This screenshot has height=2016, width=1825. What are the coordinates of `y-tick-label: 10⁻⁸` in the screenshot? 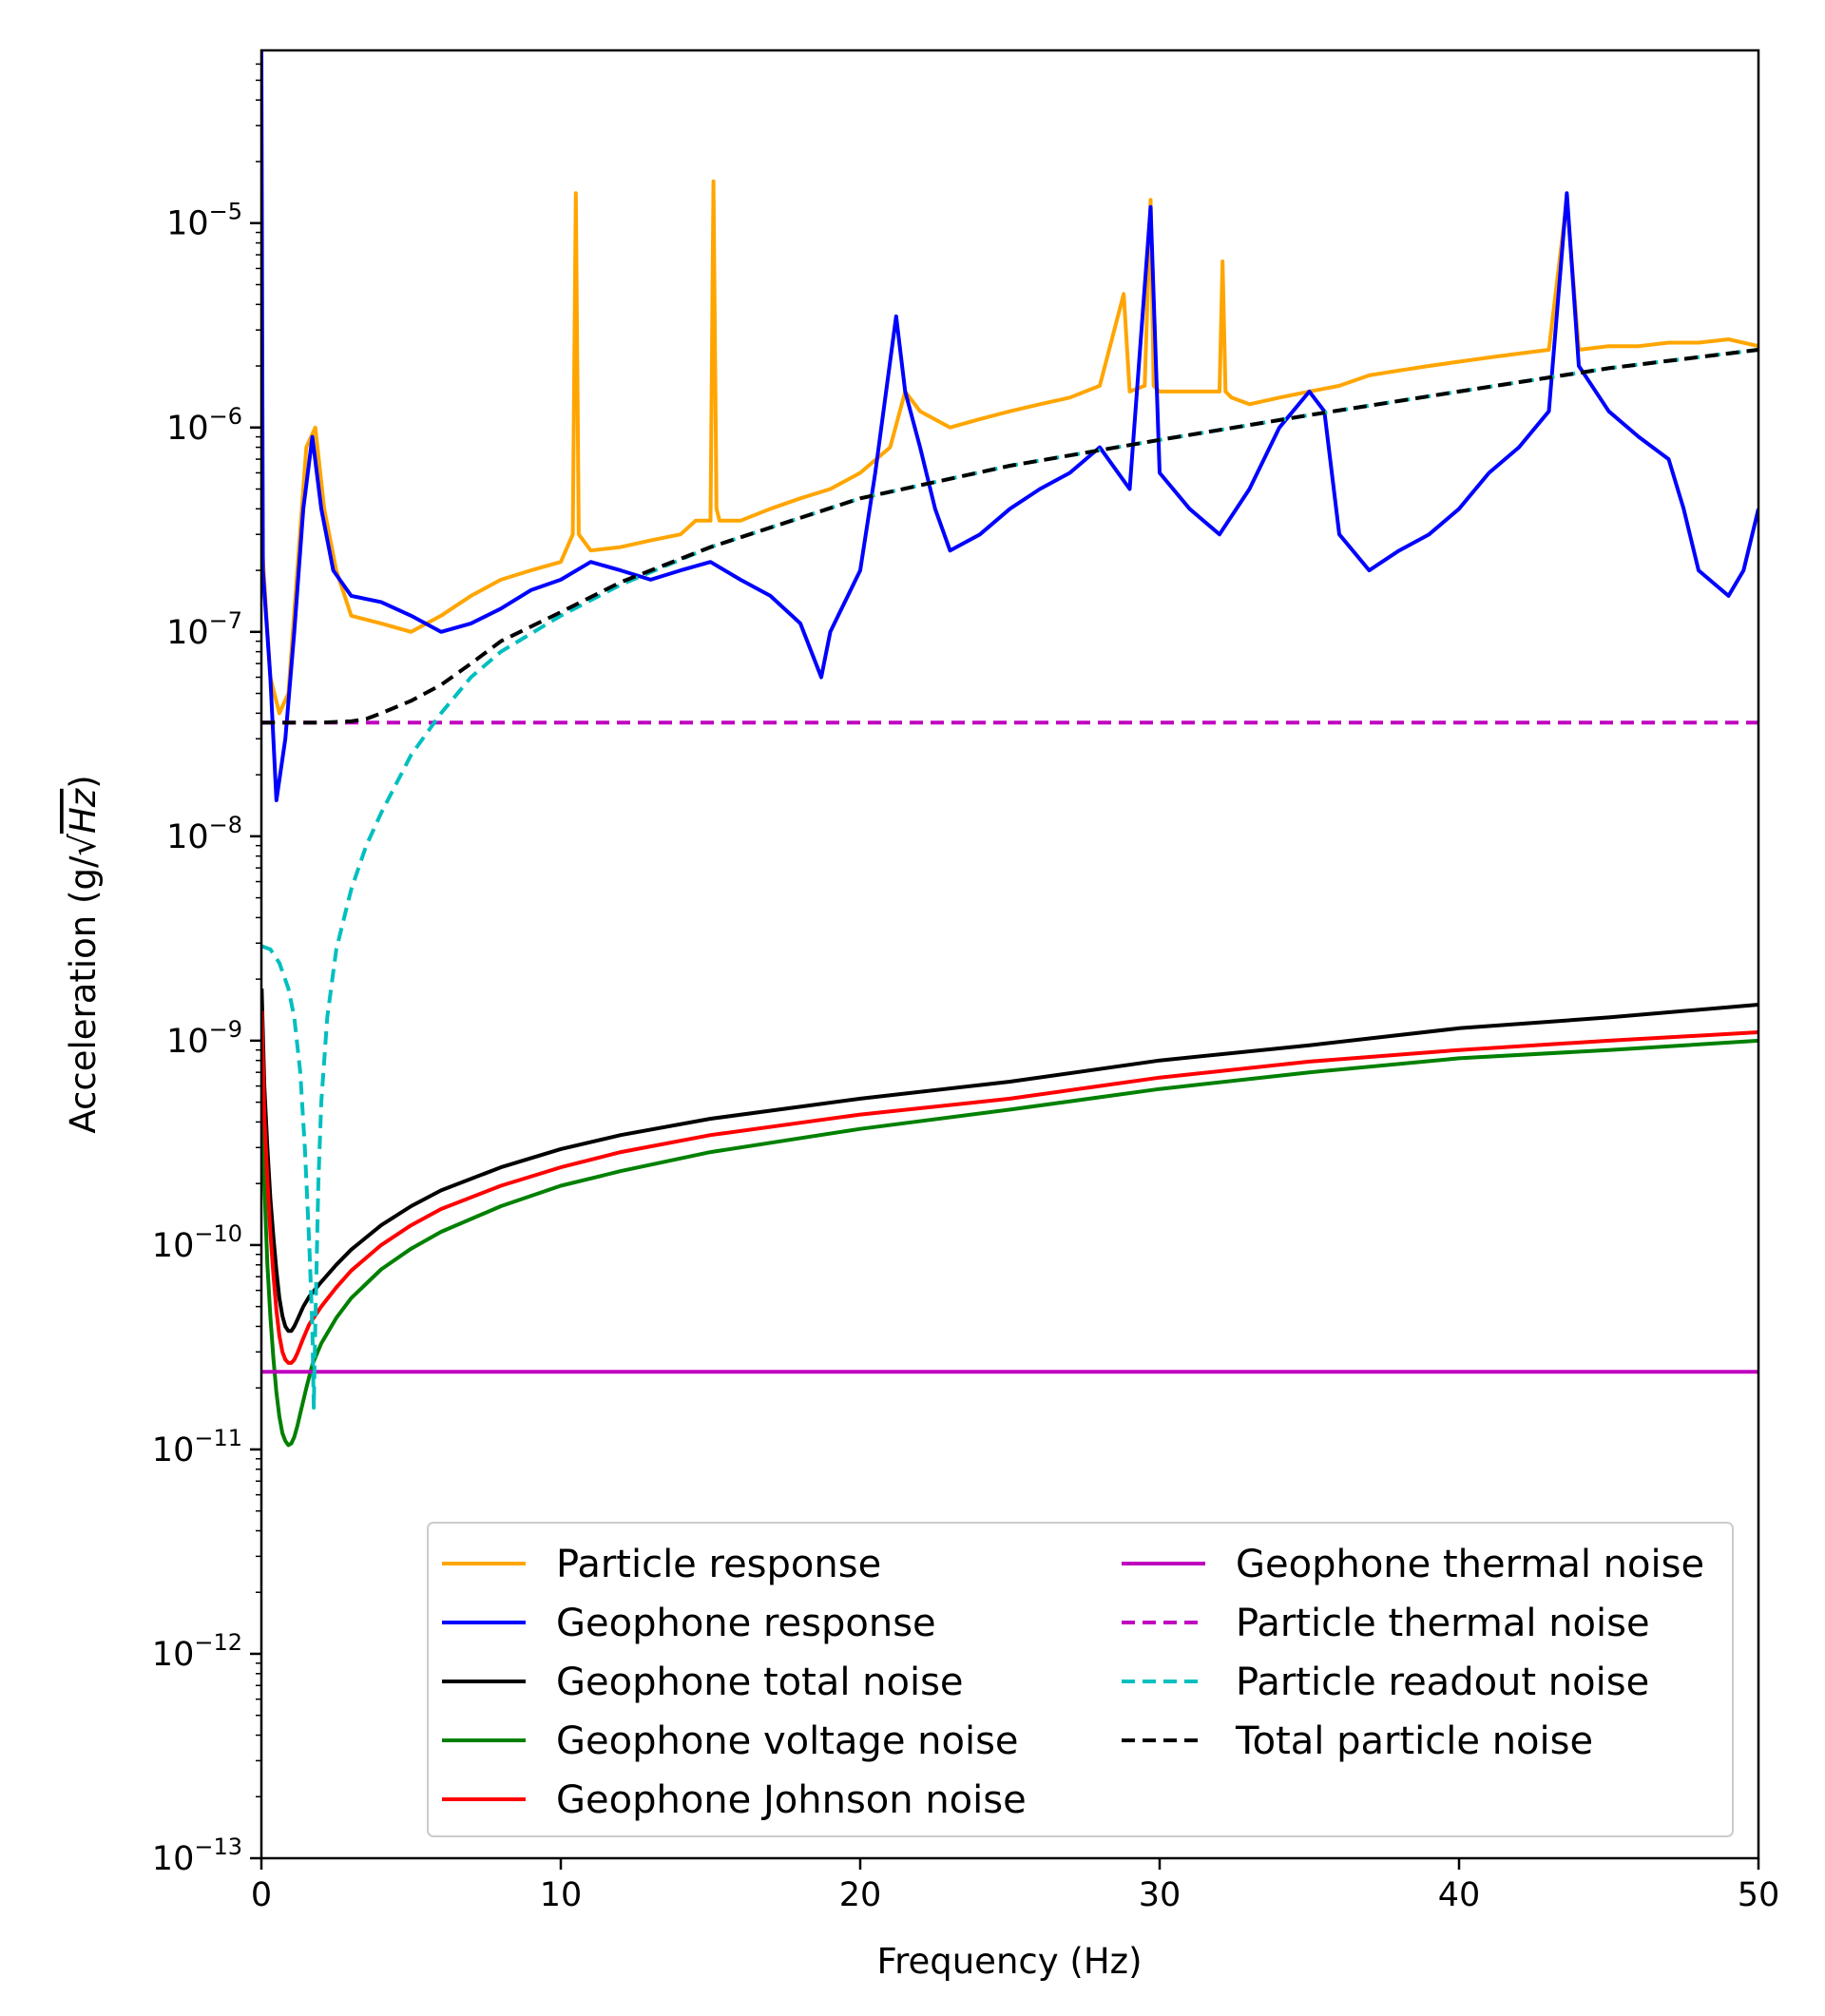 It's located at (204, 834).